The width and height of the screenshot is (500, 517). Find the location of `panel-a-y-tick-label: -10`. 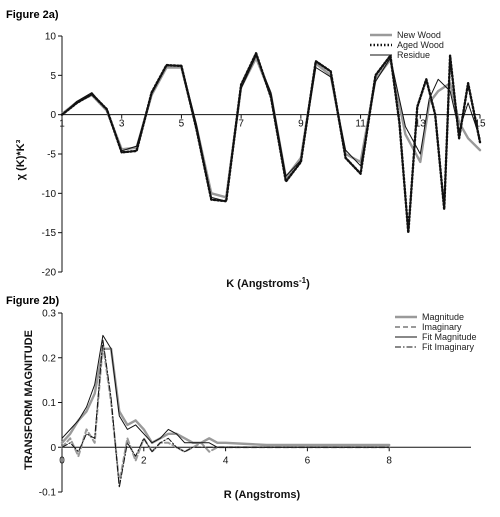

panel-a-y-tick-label: -10 is located at coordinates (49, 194).